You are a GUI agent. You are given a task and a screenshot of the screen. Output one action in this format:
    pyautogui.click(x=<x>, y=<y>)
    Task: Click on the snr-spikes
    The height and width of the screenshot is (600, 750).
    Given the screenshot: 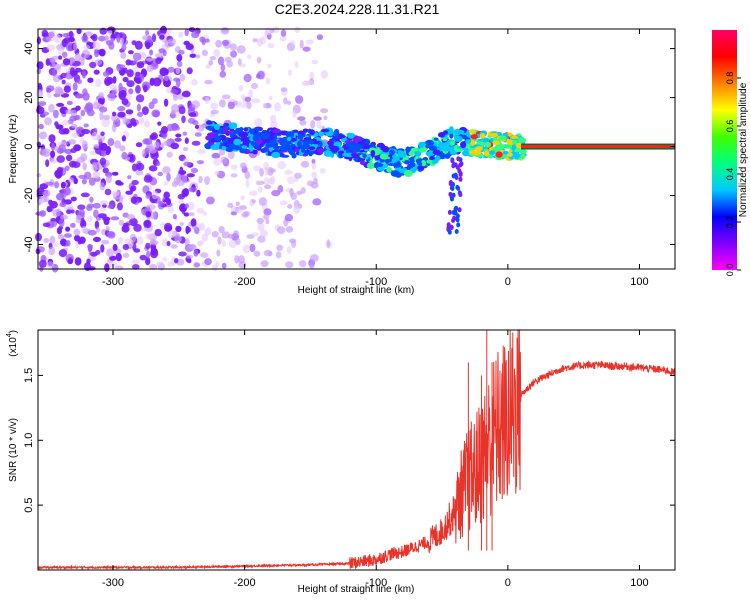 What is the action you would take?
    pyautogui.click(x=480, y=440)
    